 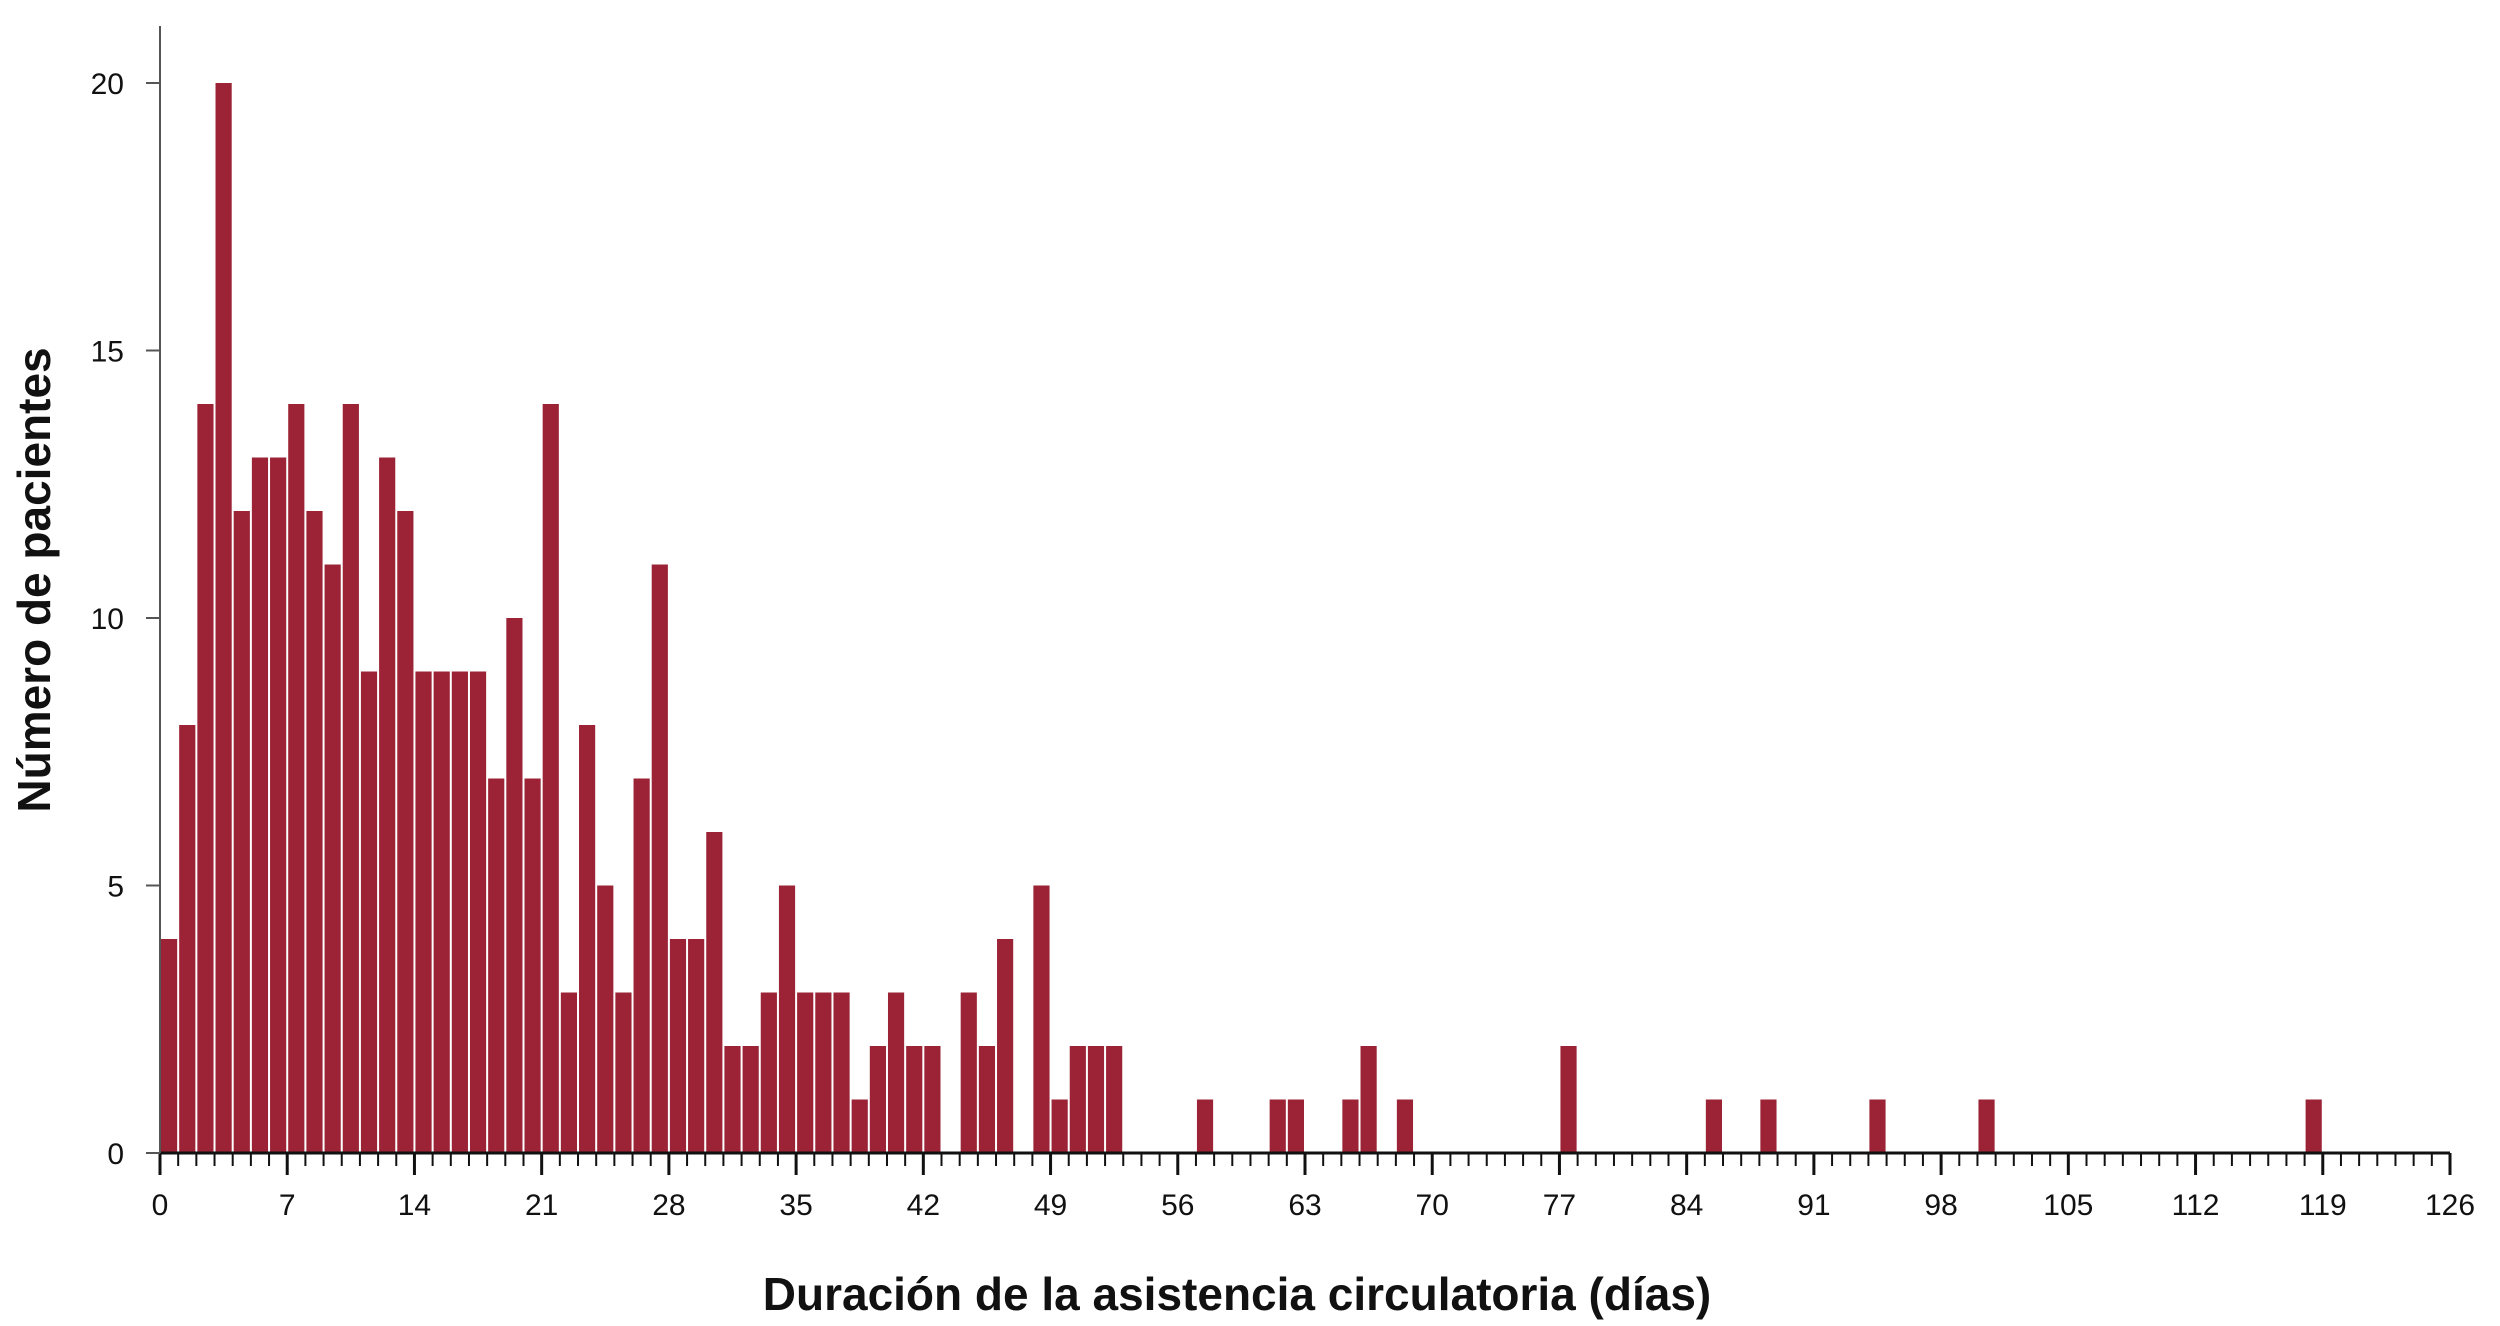 What do you see at coordinates (2196, 1205) in the screenshot?
I see `x-tick-label: 112` at bounding box center [2196, 1205].